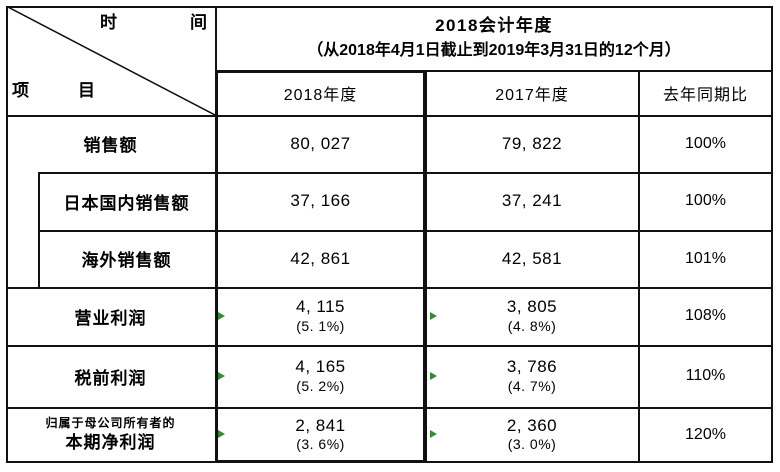  Describe the element at coordinates (405, 173) in the screenshot. I see `grid-line-h-row1-bottom` at that location.